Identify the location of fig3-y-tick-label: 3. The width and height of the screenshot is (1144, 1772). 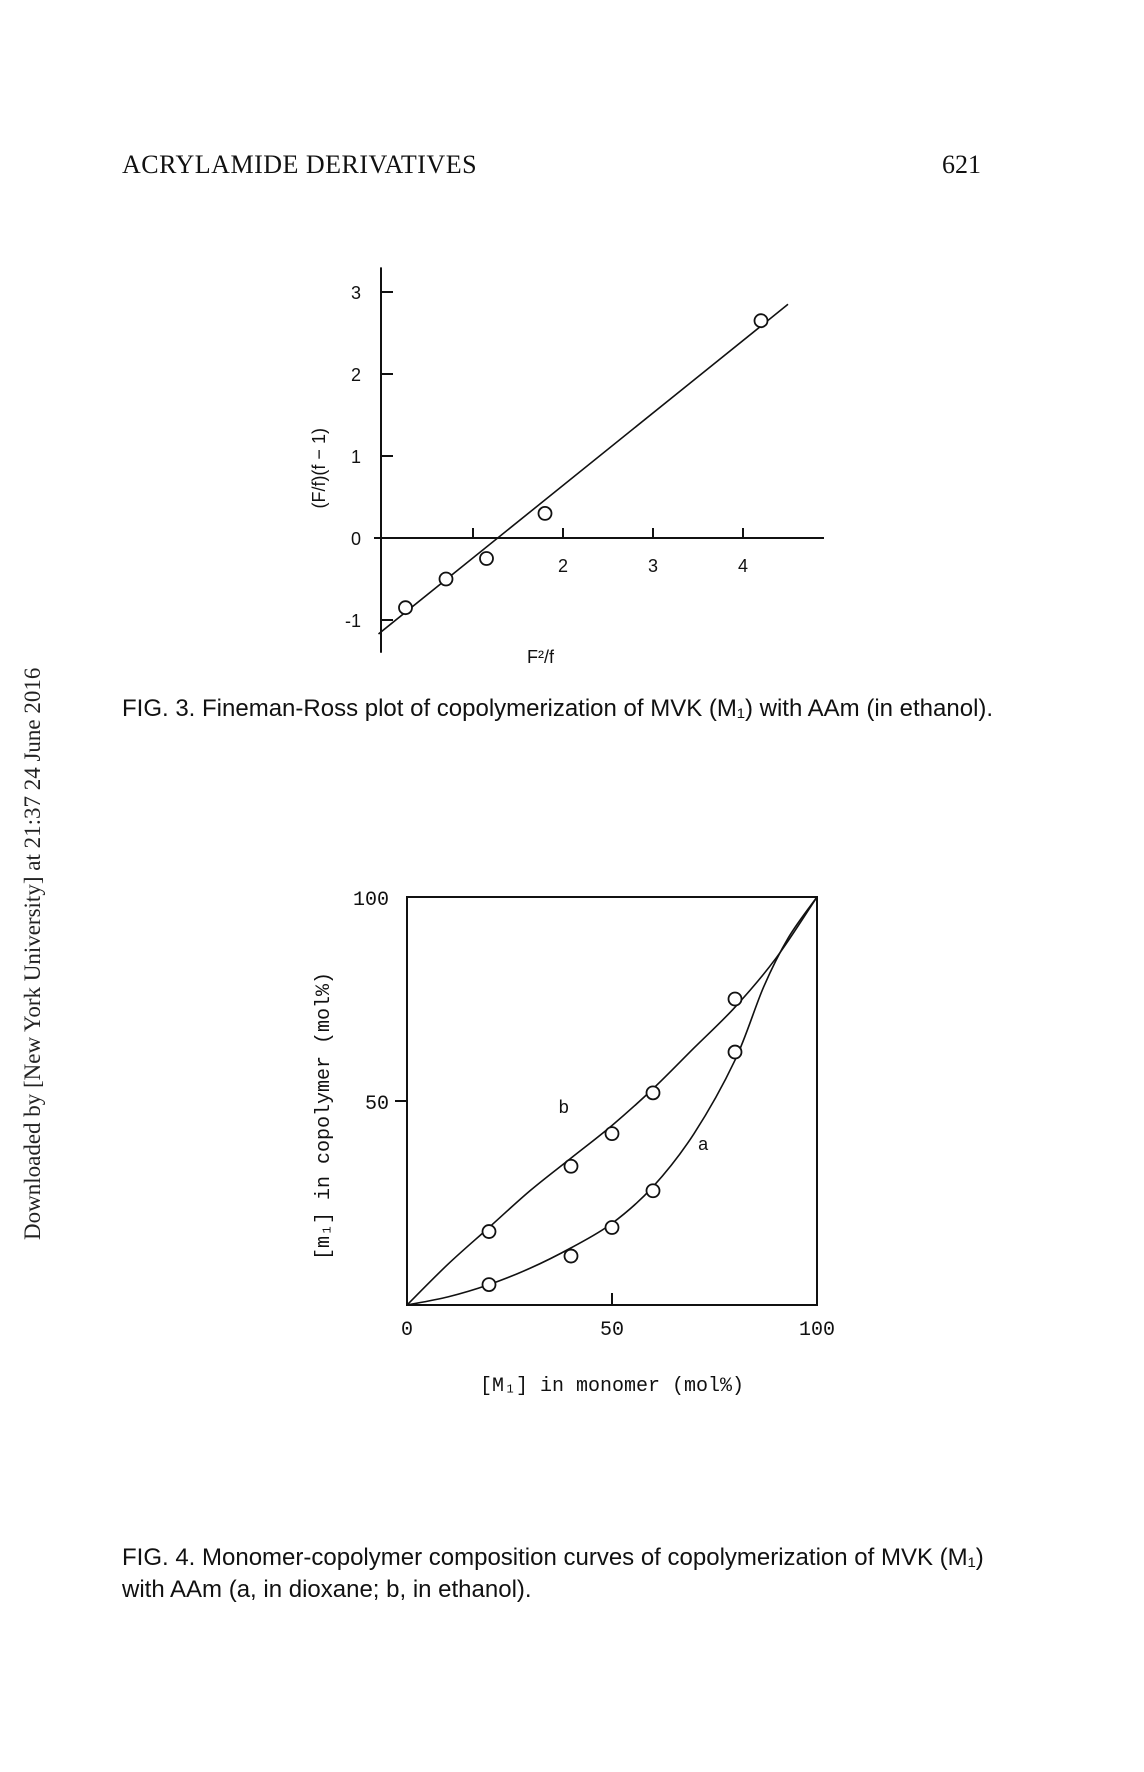
(356, 293).